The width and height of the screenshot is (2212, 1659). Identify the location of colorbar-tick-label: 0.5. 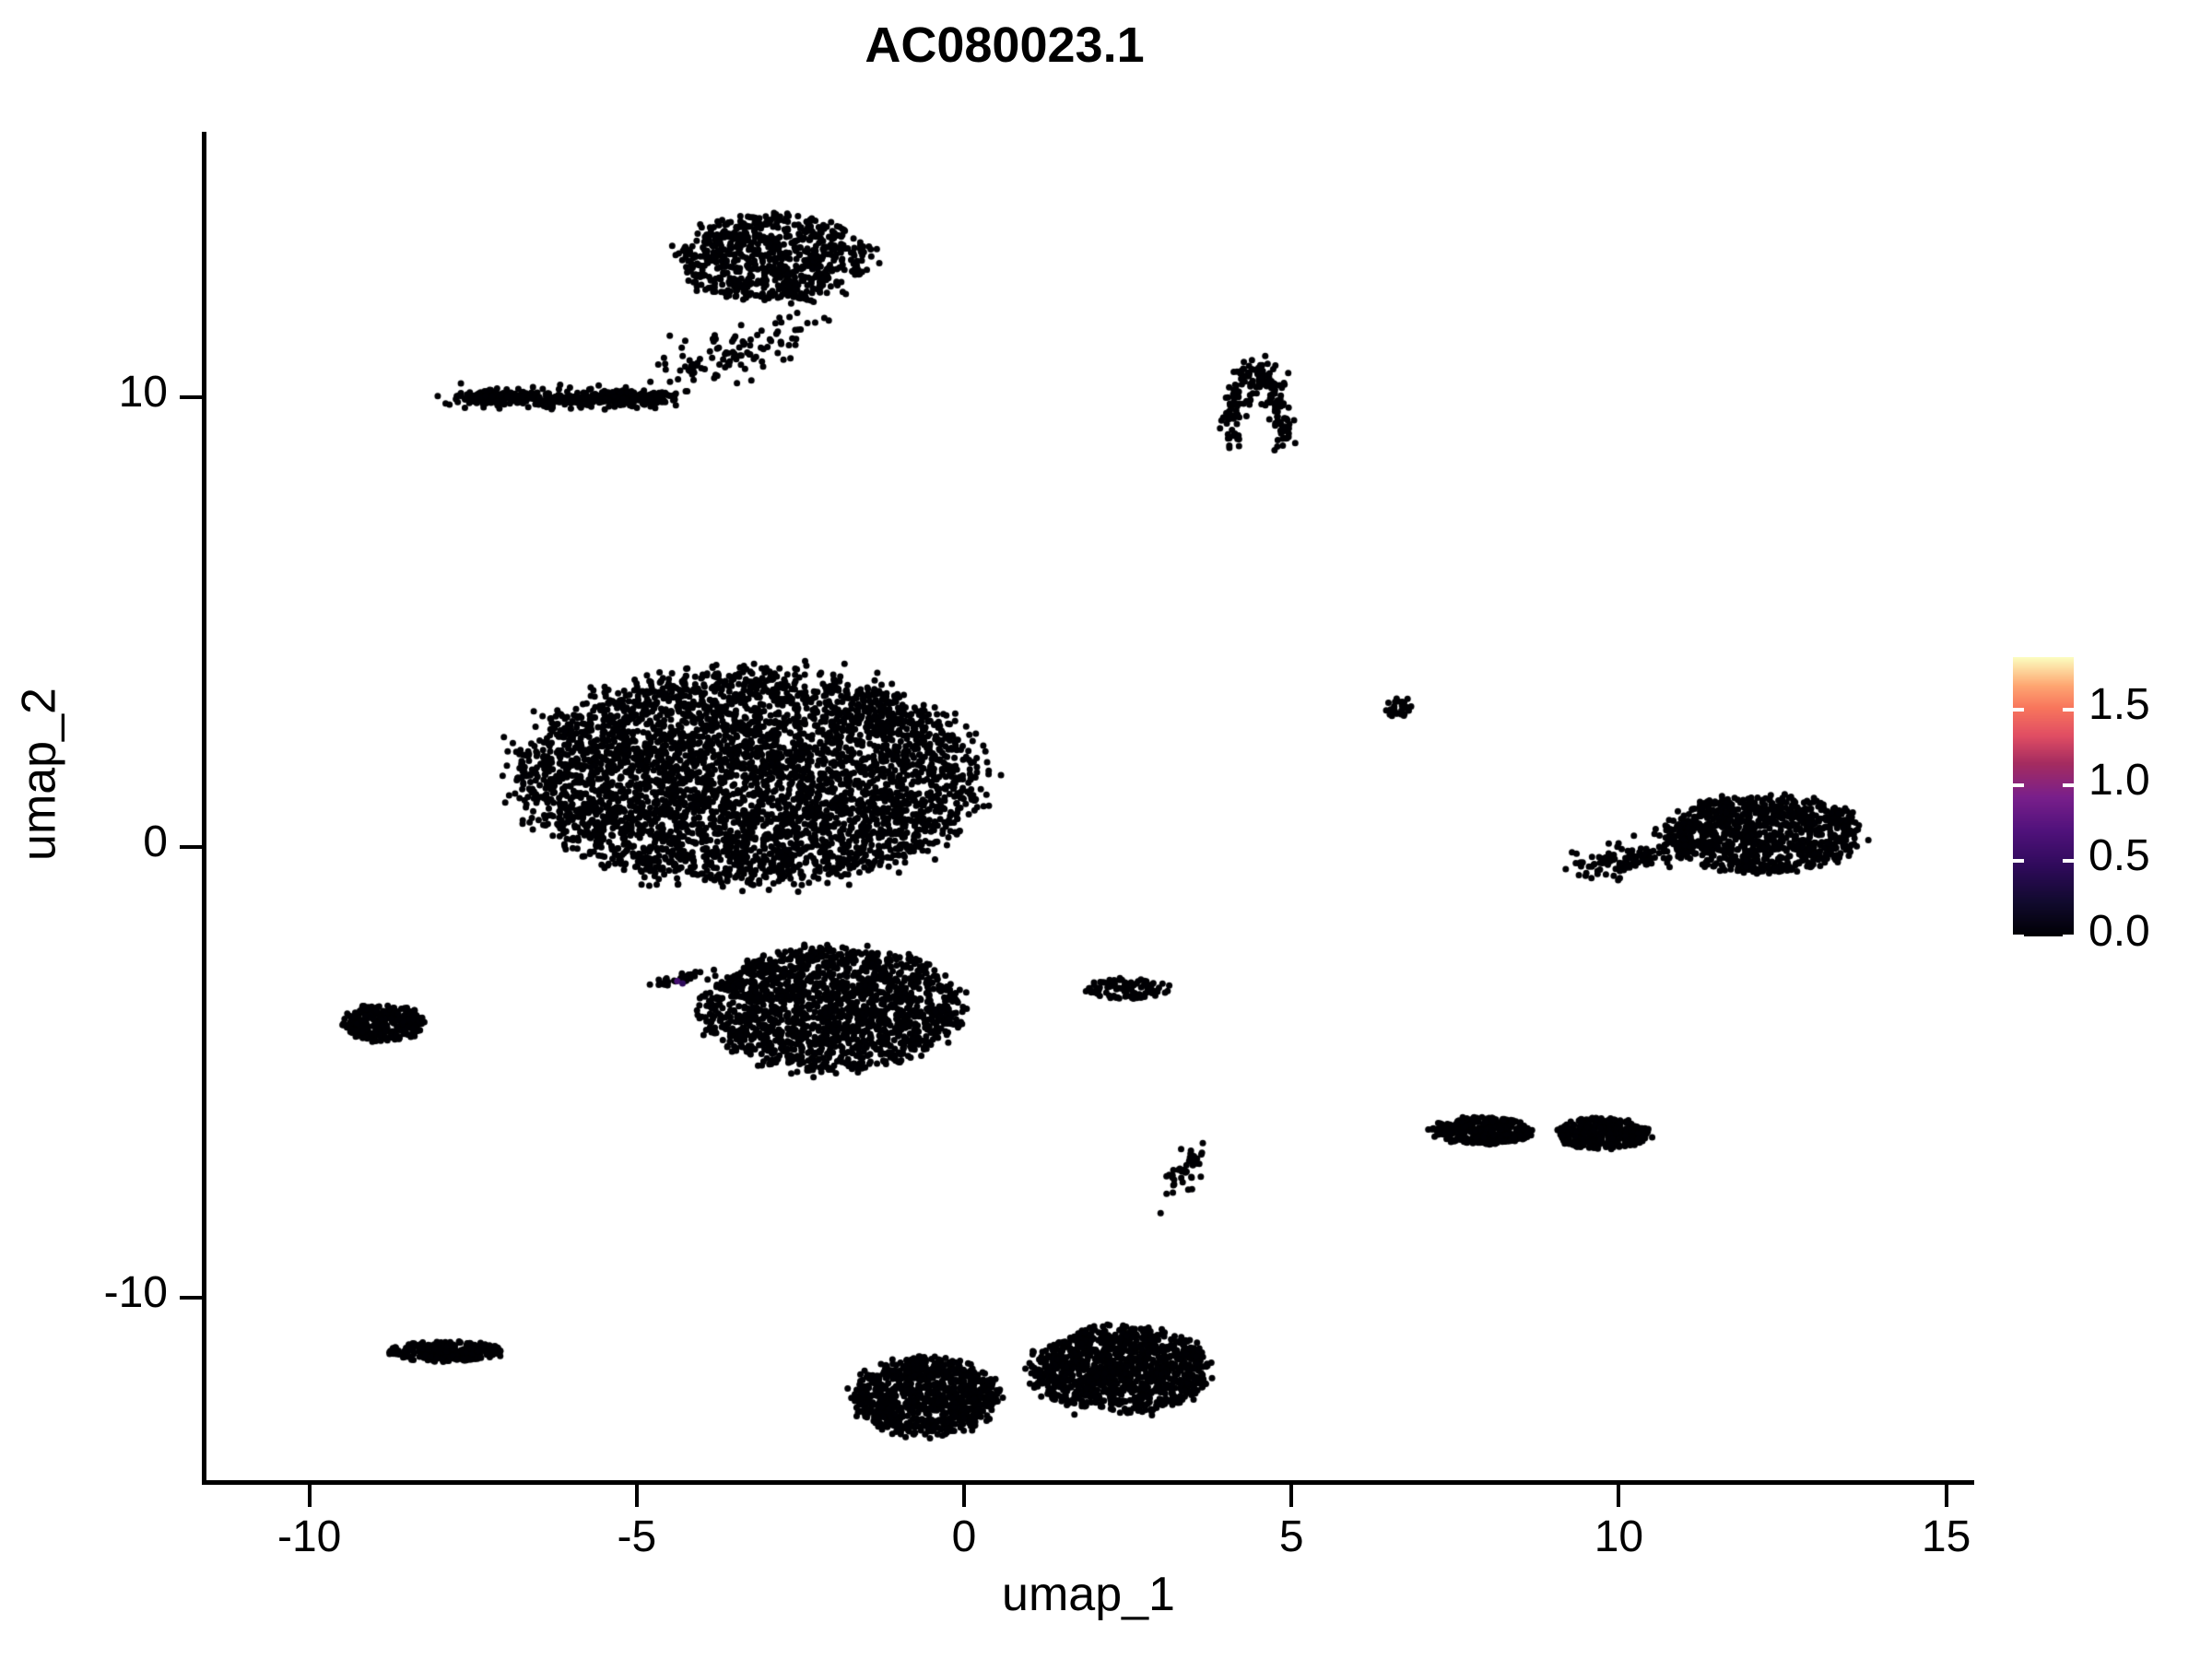
(2119, 856).